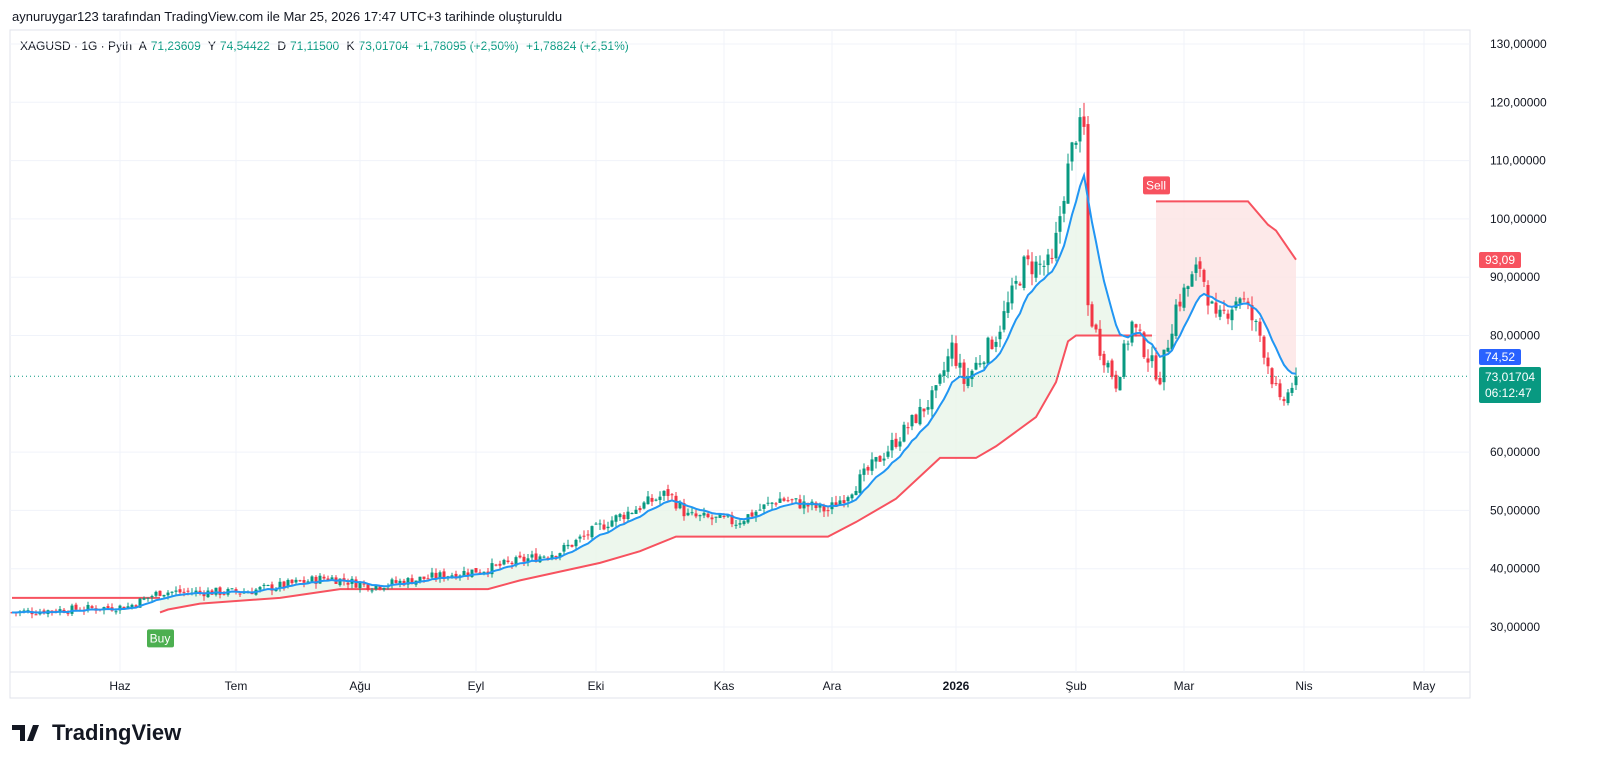  Describe the element at coordinates (1156, 185) in the screenshot. I see `signal-sell-label: Sell` at that location.